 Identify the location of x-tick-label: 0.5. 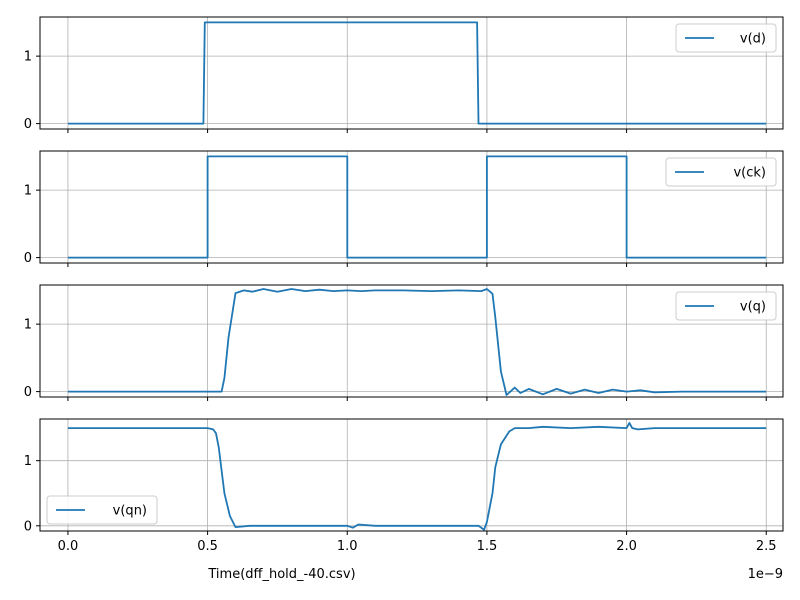
(207, 546).